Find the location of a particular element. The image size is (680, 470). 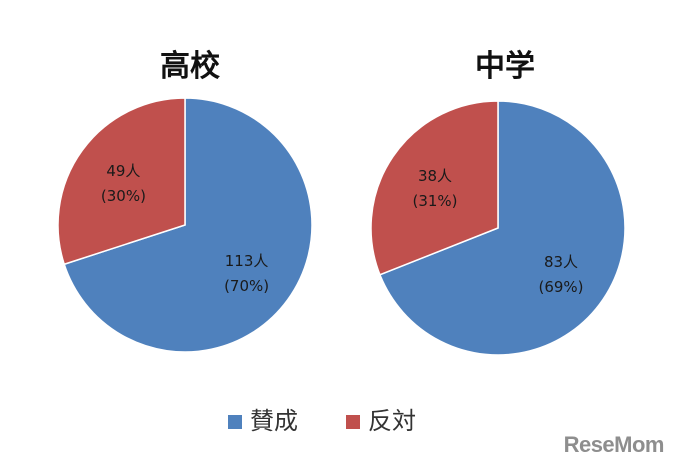

data-label-percent-1-1: (70%) is located at coordinates (246, 286).